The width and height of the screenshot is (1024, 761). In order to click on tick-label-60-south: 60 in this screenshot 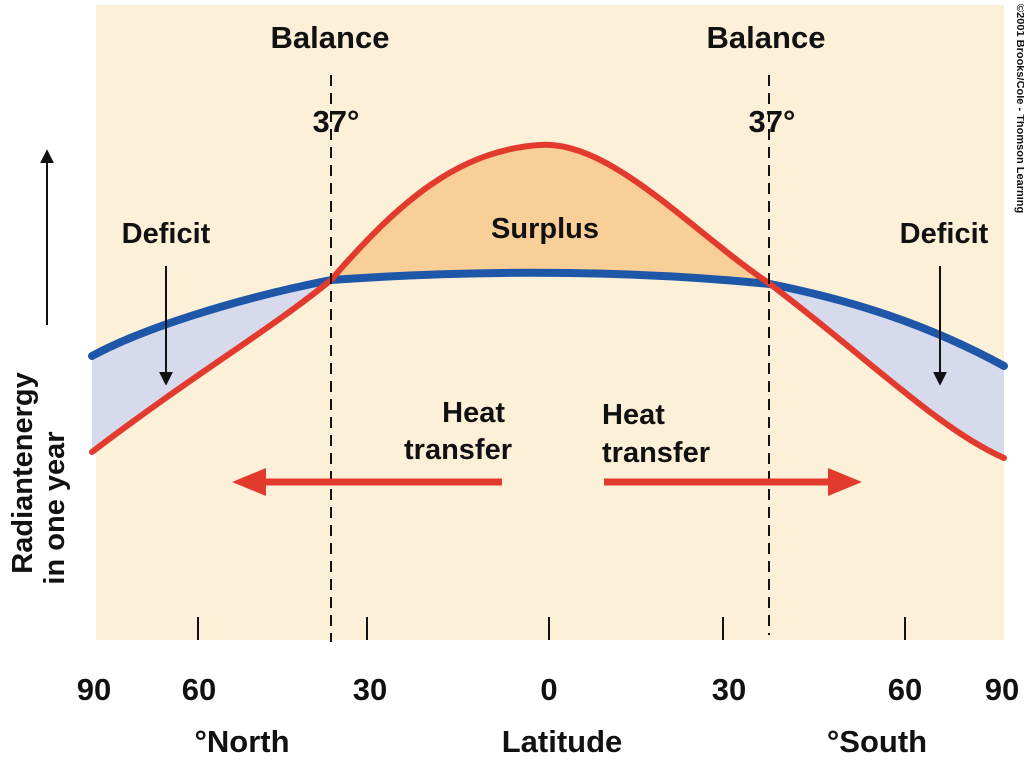, I will do `click(905, 689)`.